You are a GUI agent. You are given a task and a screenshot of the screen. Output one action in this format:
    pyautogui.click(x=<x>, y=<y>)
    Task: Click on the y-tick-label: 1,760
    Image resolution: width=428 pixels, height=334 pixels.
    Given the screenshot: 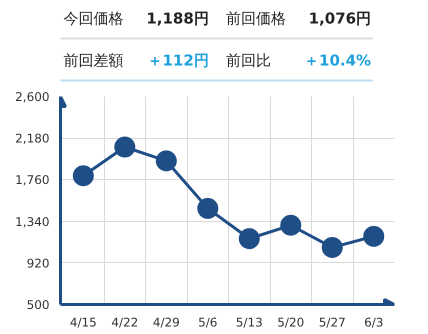 What is the action you would take?
    pyautogui.click(x=32, y=180)
    